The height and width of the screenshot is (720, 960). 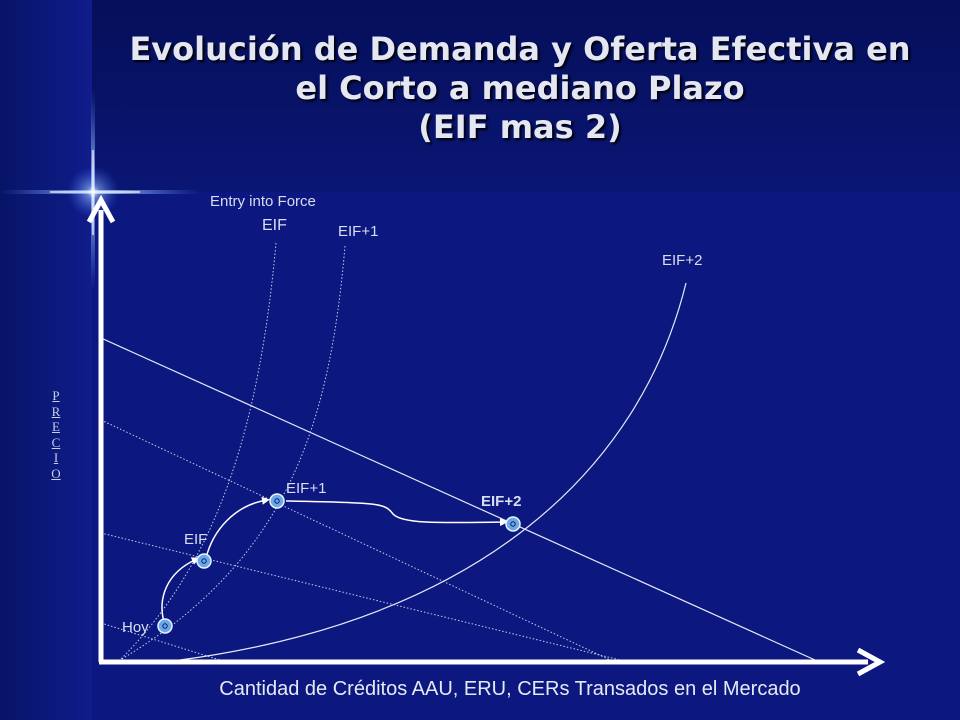 What do you see at coordinates (56, 473) in the screenshot?
I see `y-label-letter: O` at bounding box center [56, 473].